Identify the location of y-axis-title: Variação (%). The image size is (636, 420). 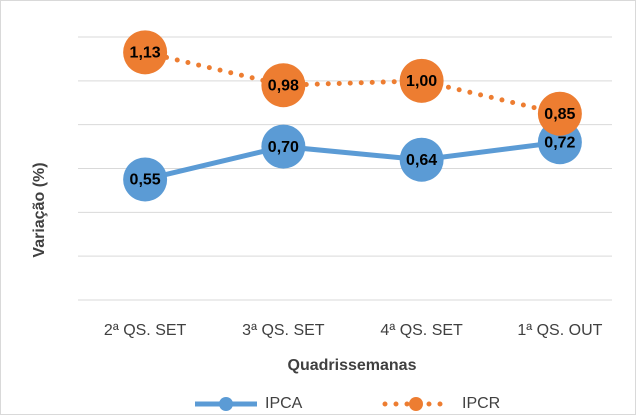
(39, 209).